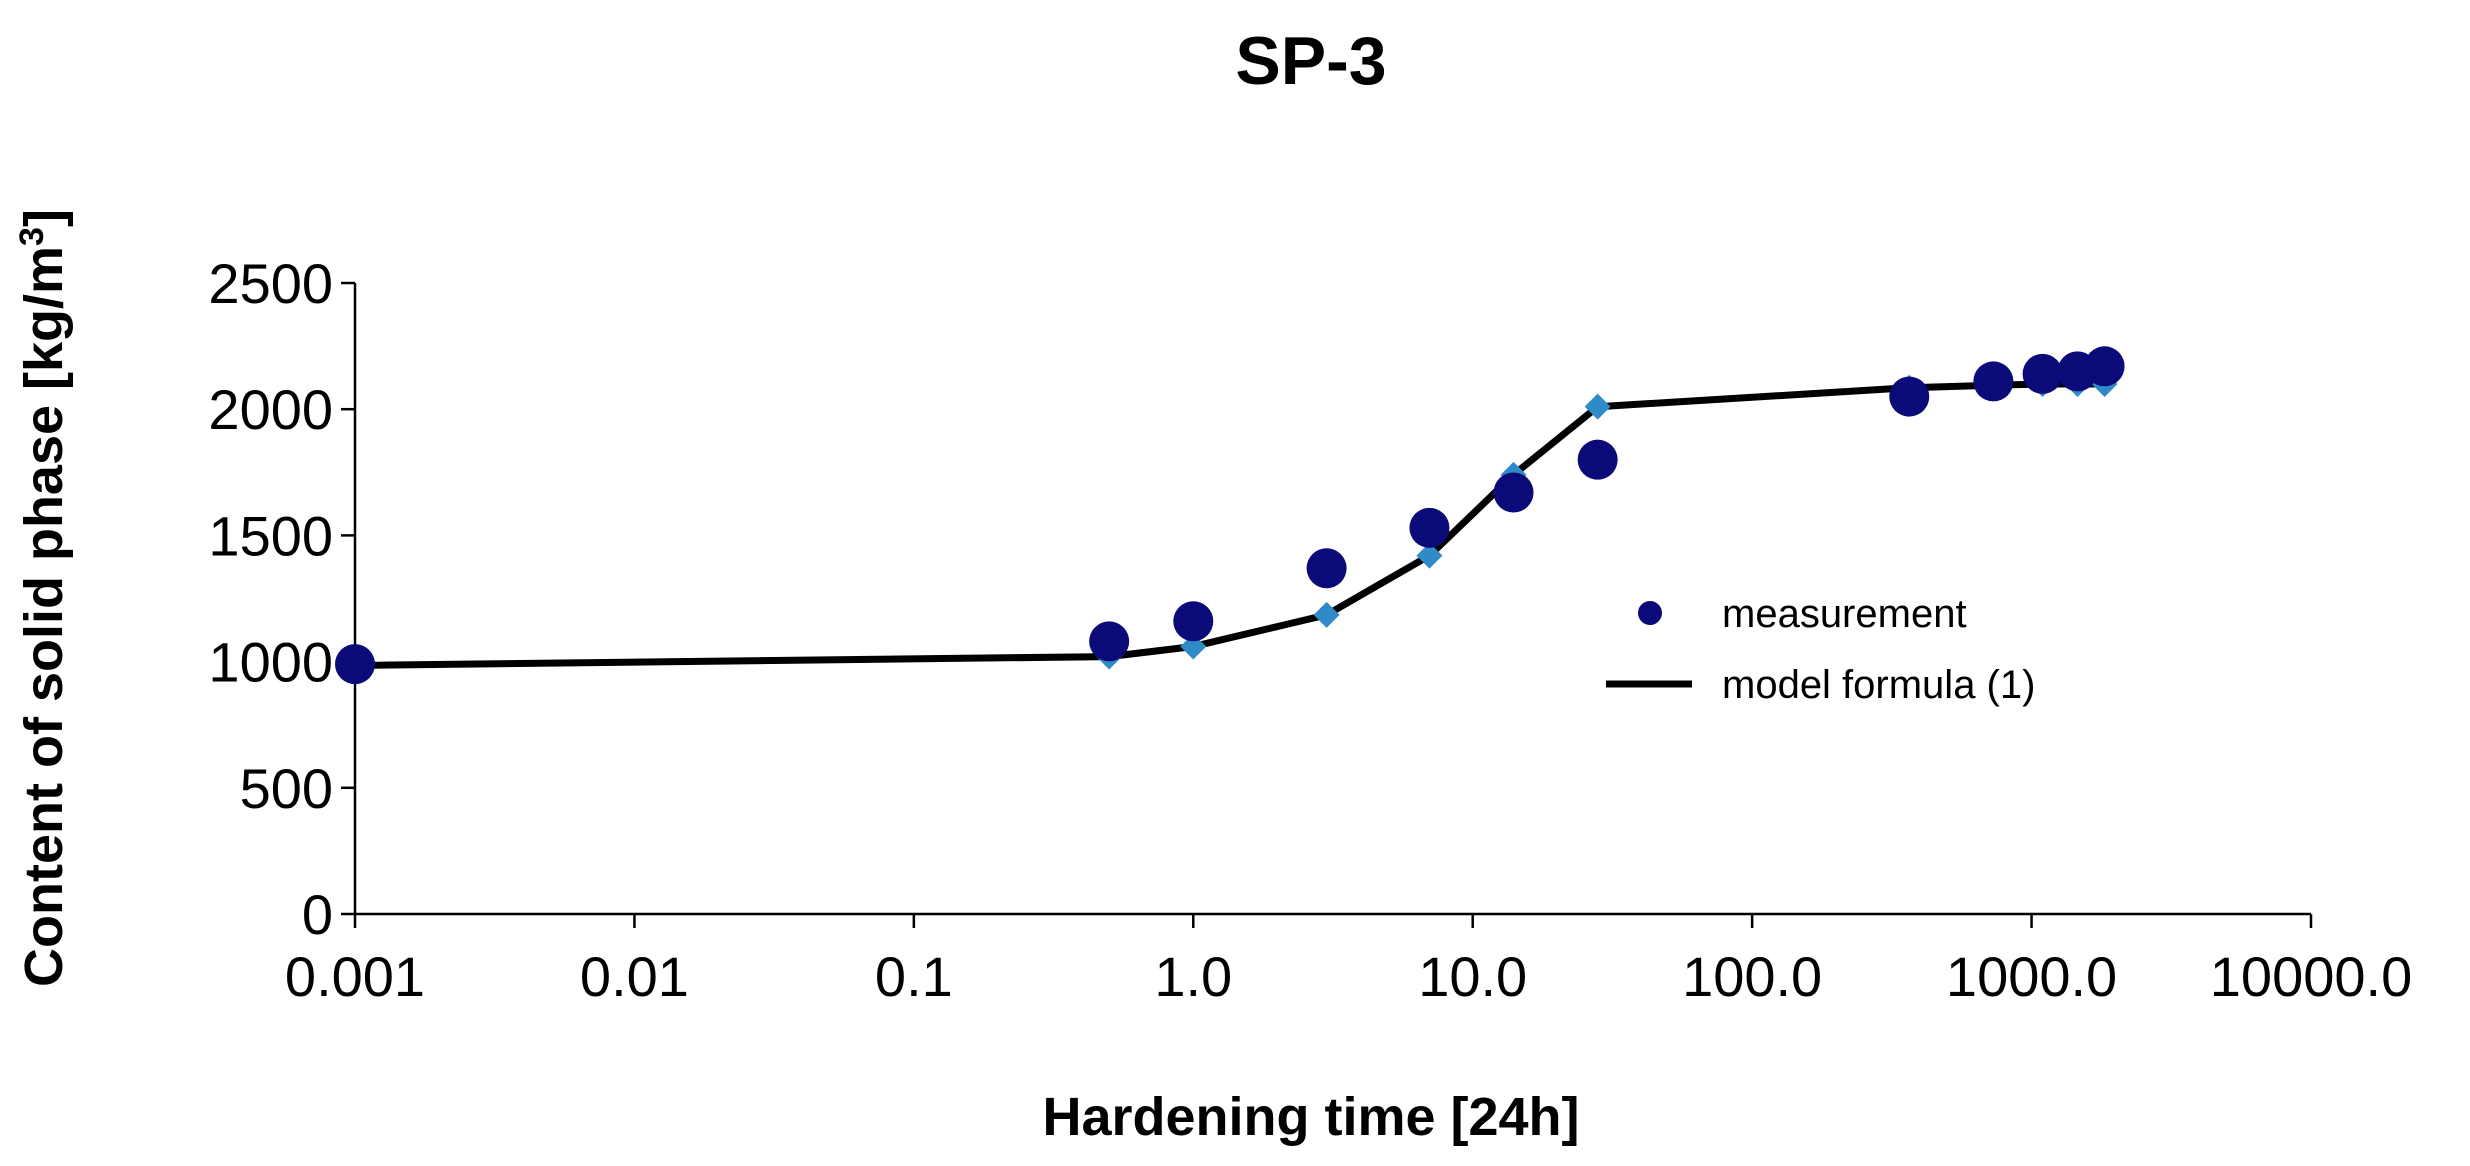  Describe the element at coordinates (44, 616) in the screenshot. I see `y-axis-title-text: Content of solid phase [kg/m` at that location.